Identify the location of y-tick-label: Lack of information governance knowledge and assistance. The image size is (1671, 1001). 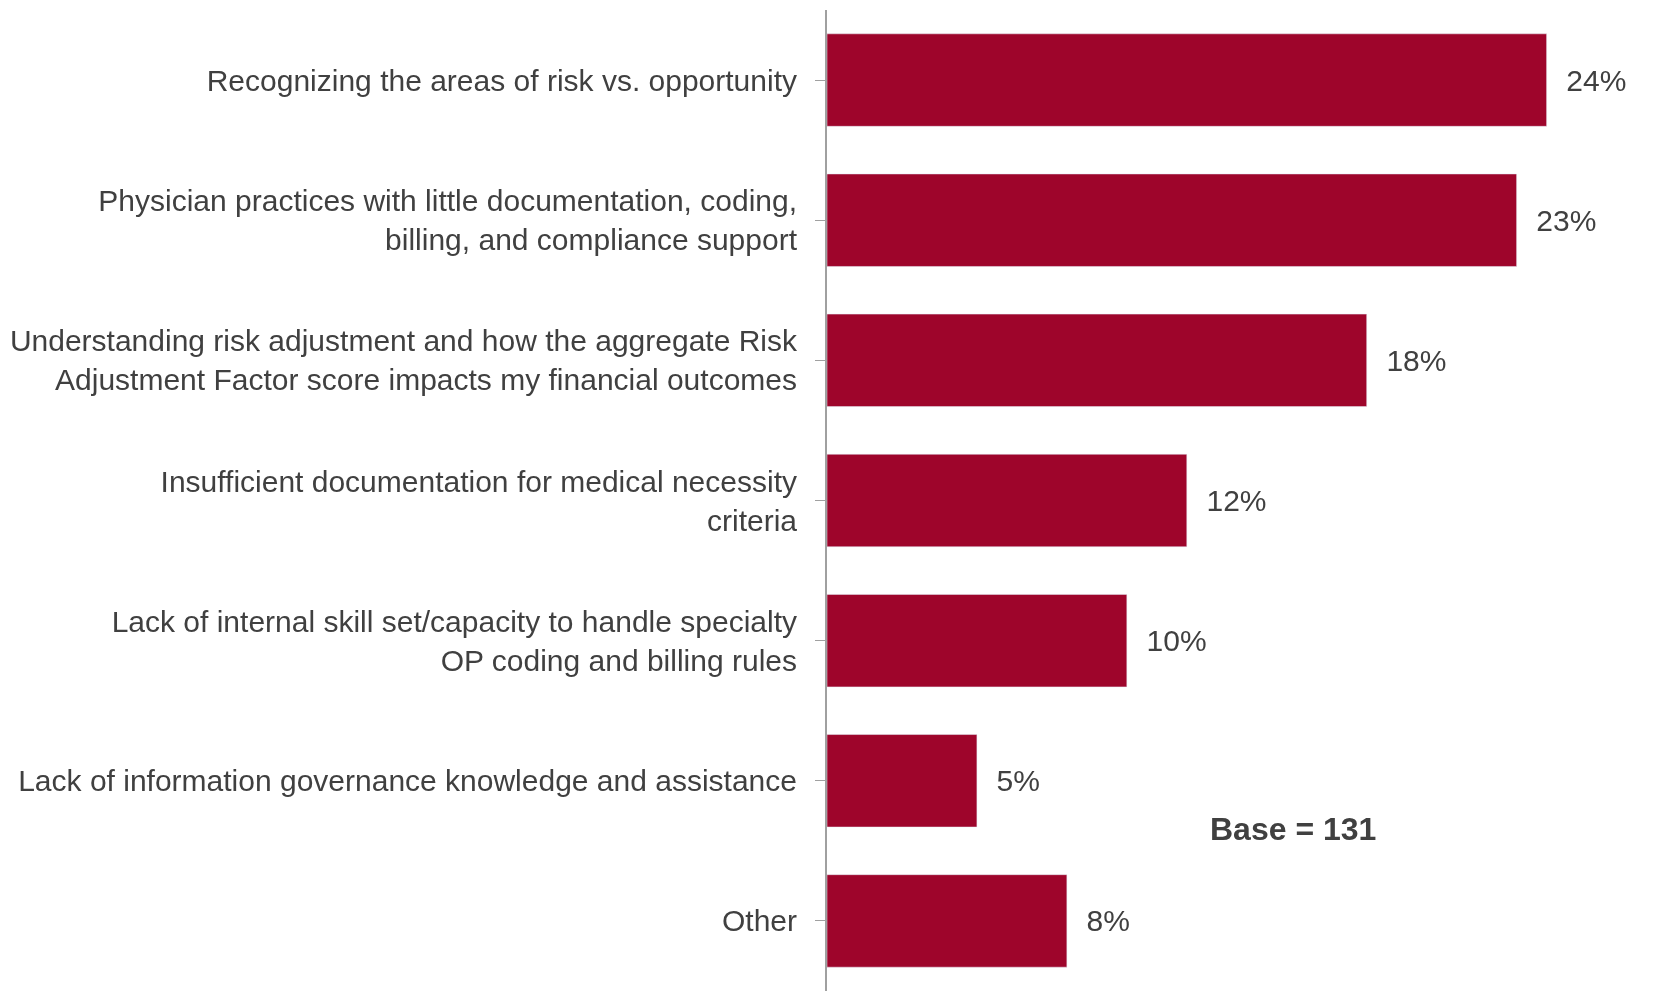
(407, 781).